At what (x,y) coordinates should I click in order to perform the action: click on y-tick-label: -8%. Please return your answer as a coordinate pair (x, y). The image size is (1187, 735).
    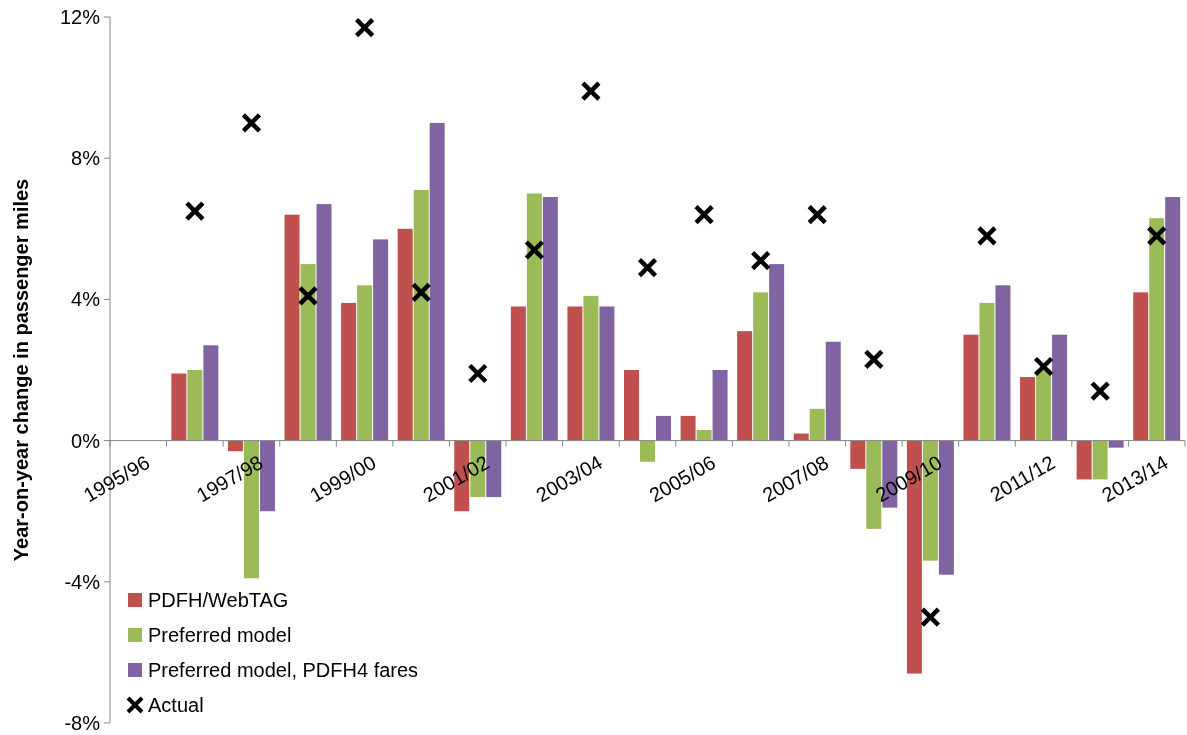
    Looking at the image, I should click on (82, 723).